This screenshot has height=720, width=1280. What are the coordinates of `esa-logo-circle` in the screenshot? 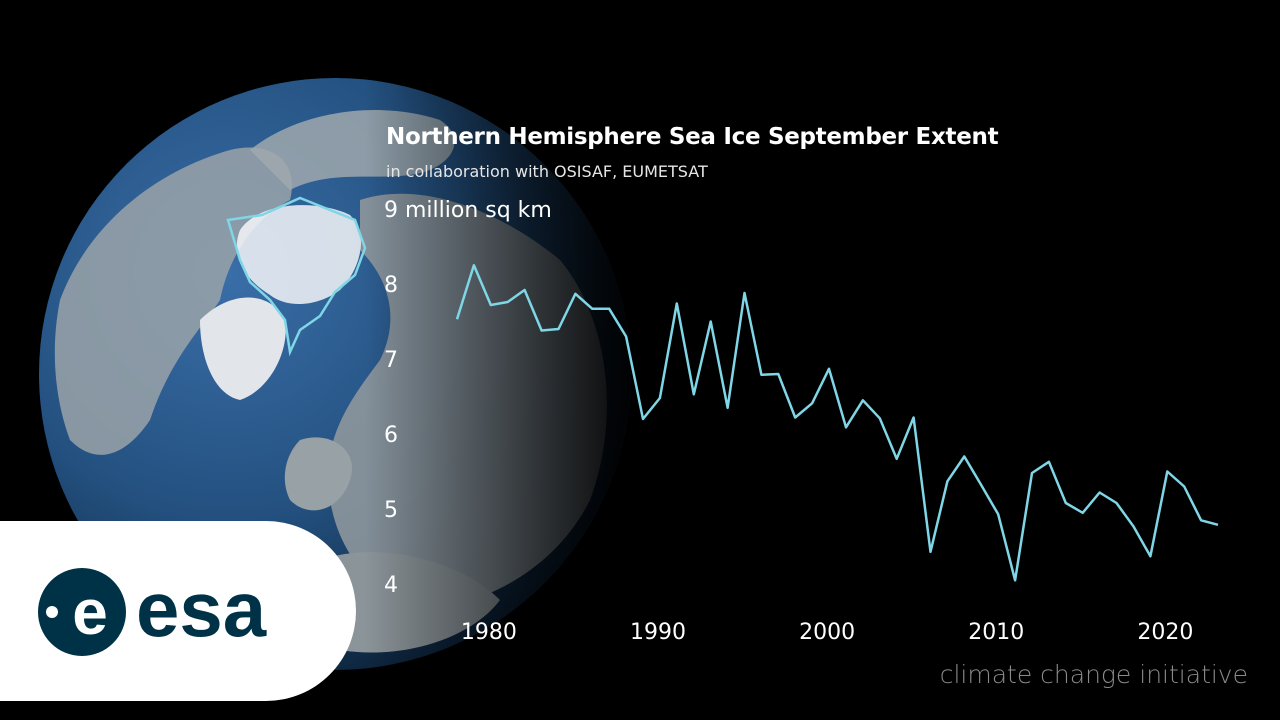 It's located at (82, 612).